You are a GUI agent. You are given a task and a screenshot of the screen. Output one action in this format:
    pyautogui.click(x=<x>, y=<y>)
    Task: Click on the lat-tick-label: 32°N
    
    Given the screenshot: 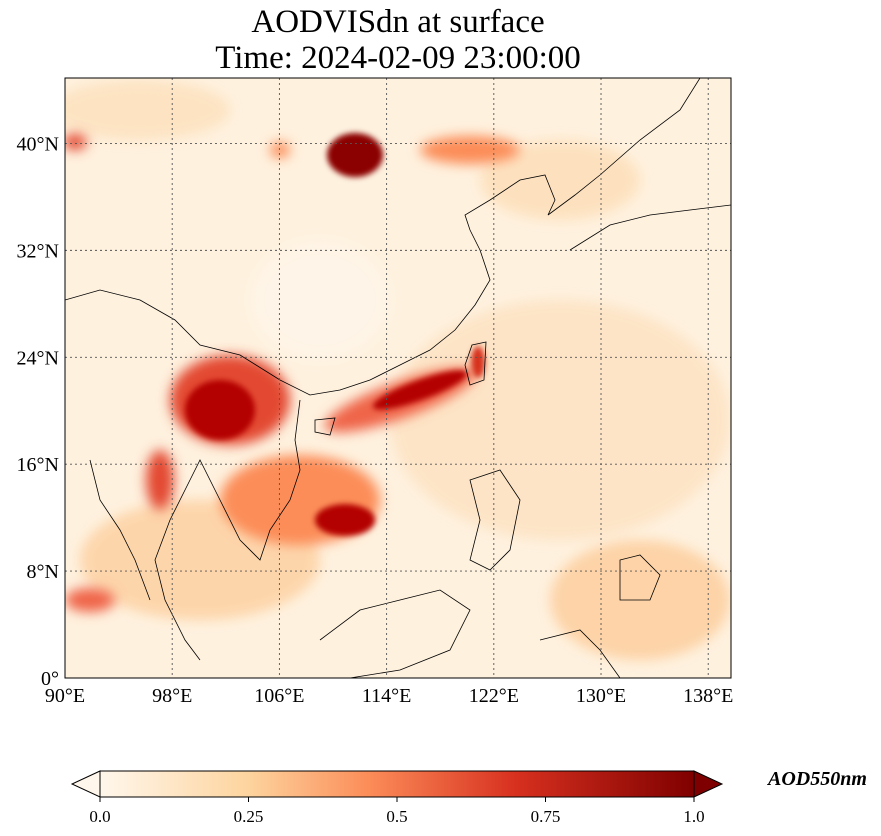 What is the action you would take?
    pyautogui.click(x=38, y=251)
    